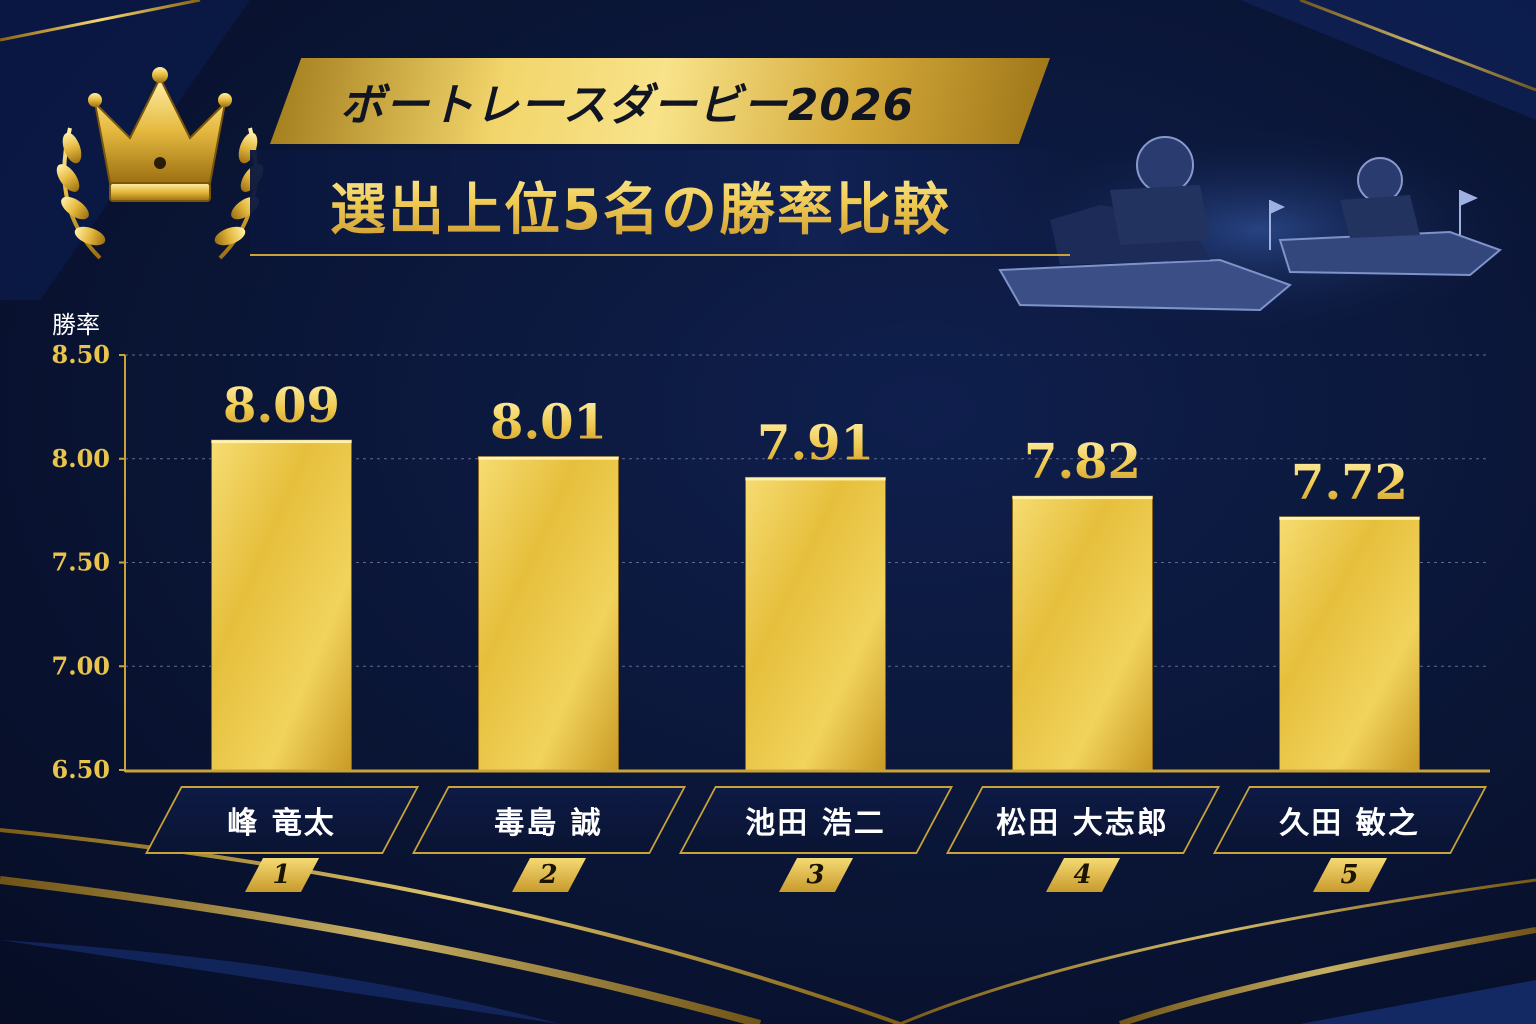 The width and height of the screenshot is (1536, 1024). I want to click on y-tick-label: 6.50, so click(81, 769).